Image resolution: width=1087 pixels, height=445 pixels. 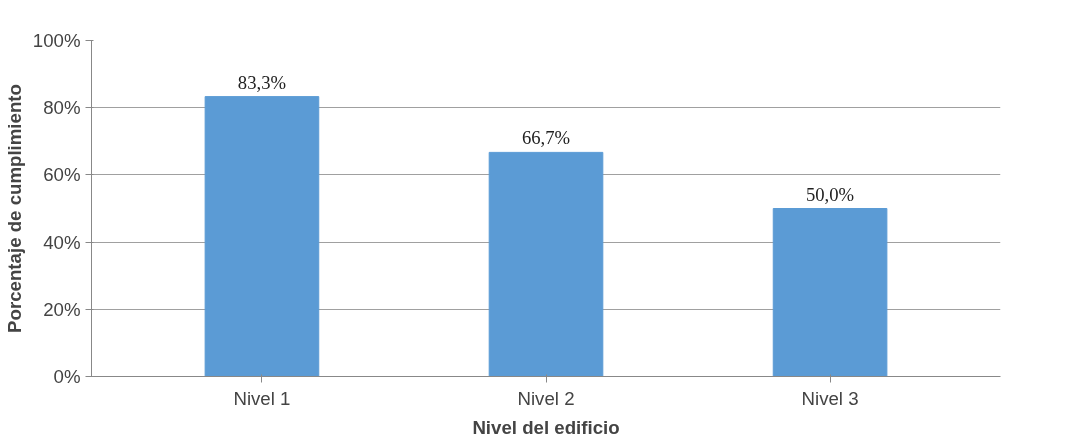 I want to click on x-tick-label: Nivel 1, so click(x=262, y=398).